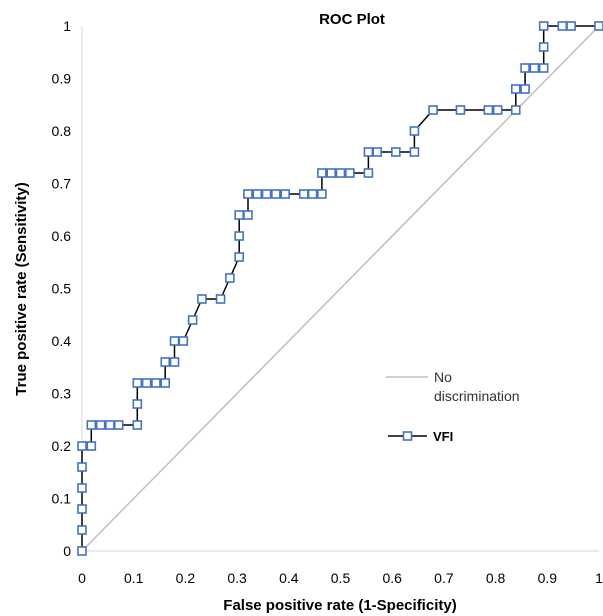 The image size is (603, 616). I want to click on x-tick-label: 0.8, so click(496, 578).